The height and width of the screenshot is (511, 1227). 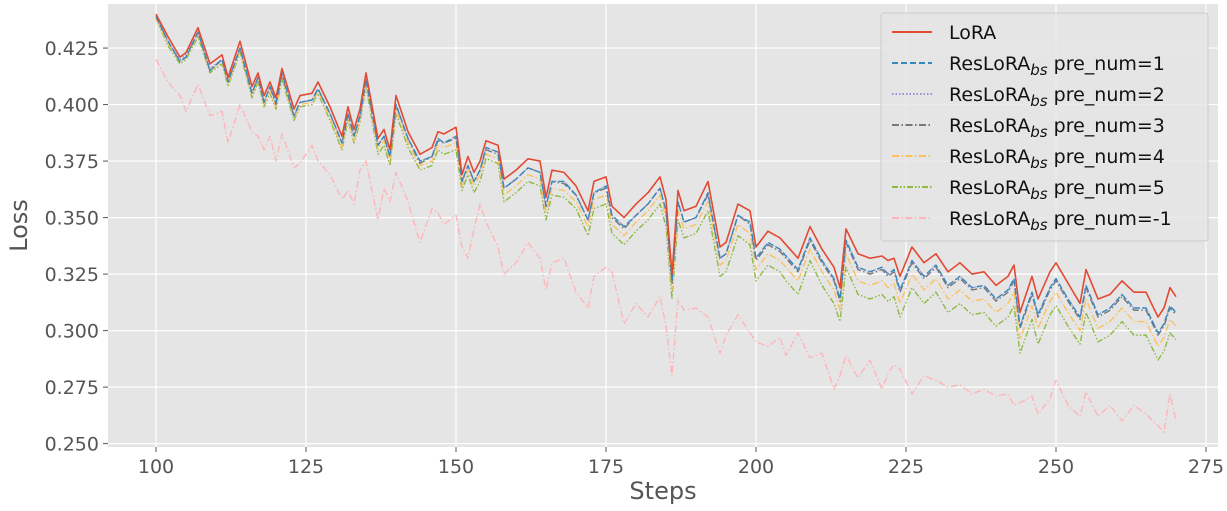 I want to click on legend-label-6: ResLoRAbs pre_num=-1, so click(x=1060, y=221).